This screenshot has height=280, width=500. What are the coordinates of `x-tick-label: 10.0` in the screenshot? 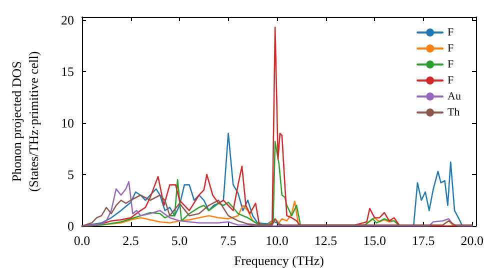 It's located at (277, 240).